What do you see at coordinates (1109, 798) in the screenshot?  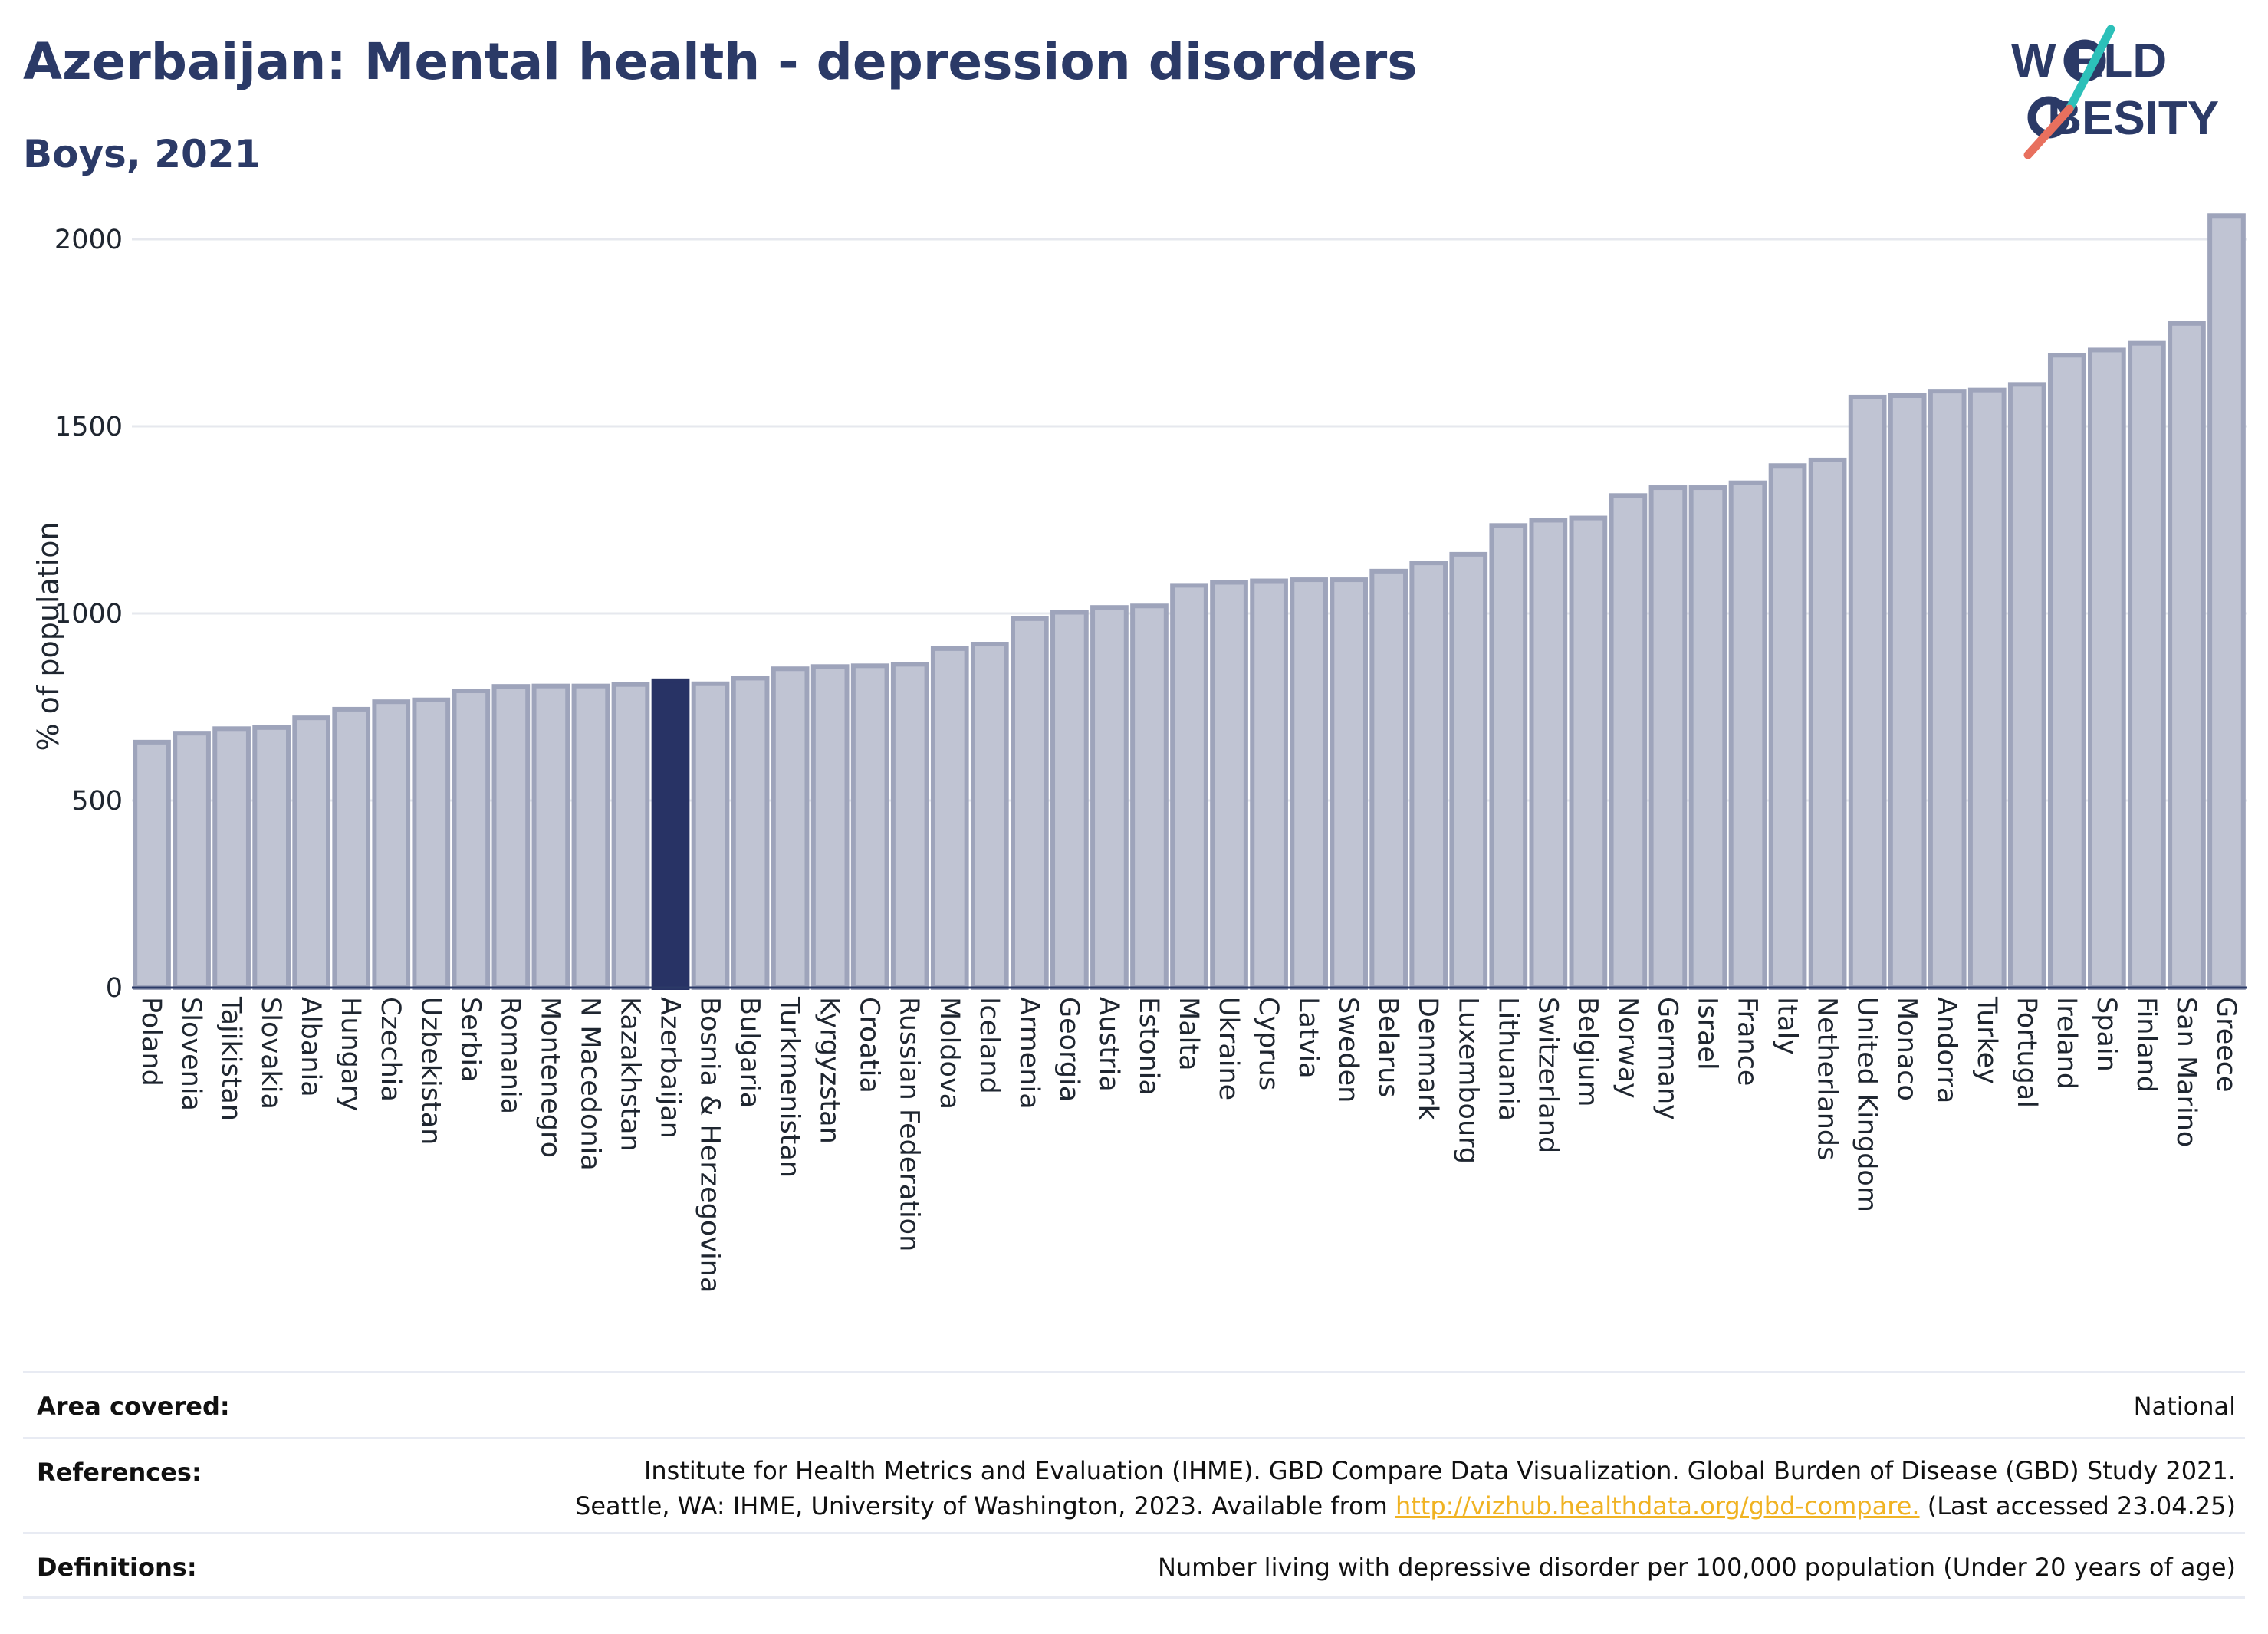 I see `bar-austria` at bounding box center [1109, 798].